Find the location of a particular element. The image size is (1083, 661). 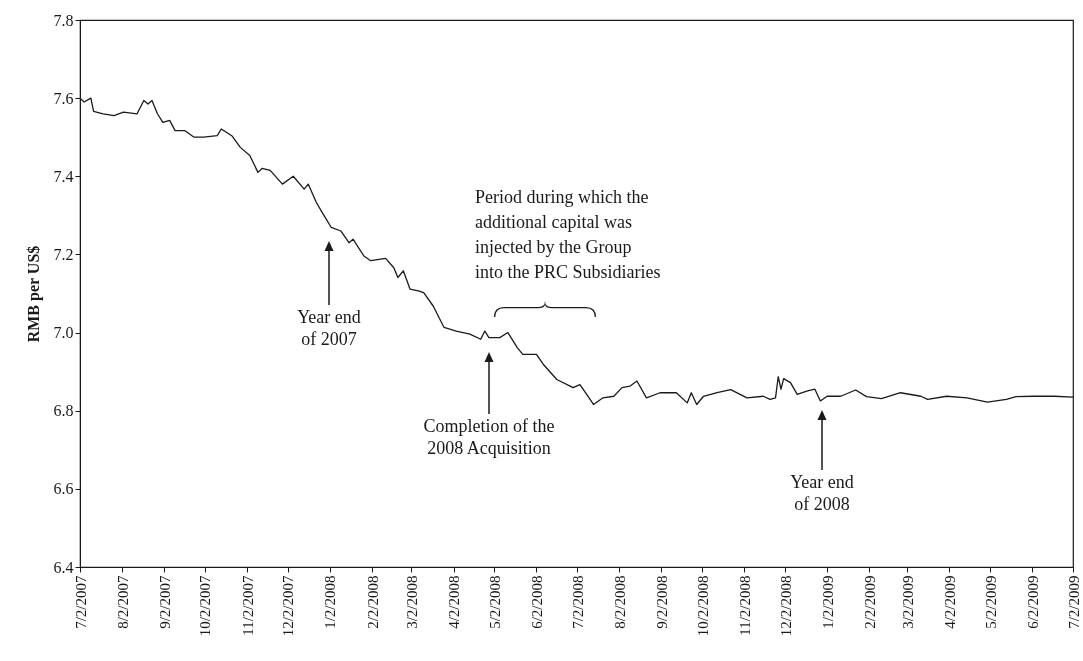

x-tick-label: 5/2/2008 is located at coordinates (494, 602).